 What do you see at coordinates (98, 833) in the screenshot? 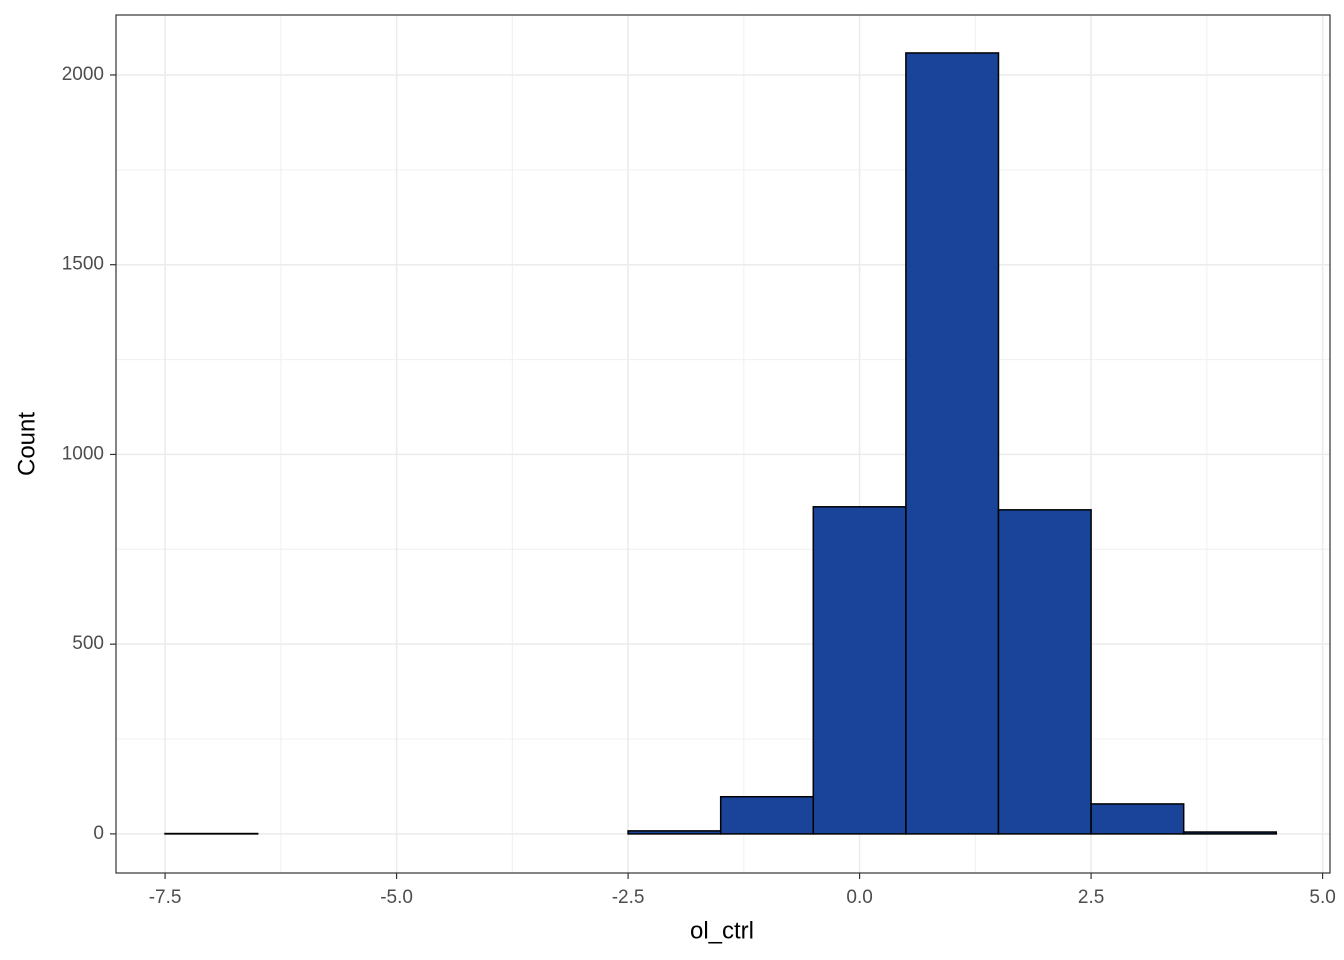
I see `y-tick-label: 0` at bounding box center [98, 833].